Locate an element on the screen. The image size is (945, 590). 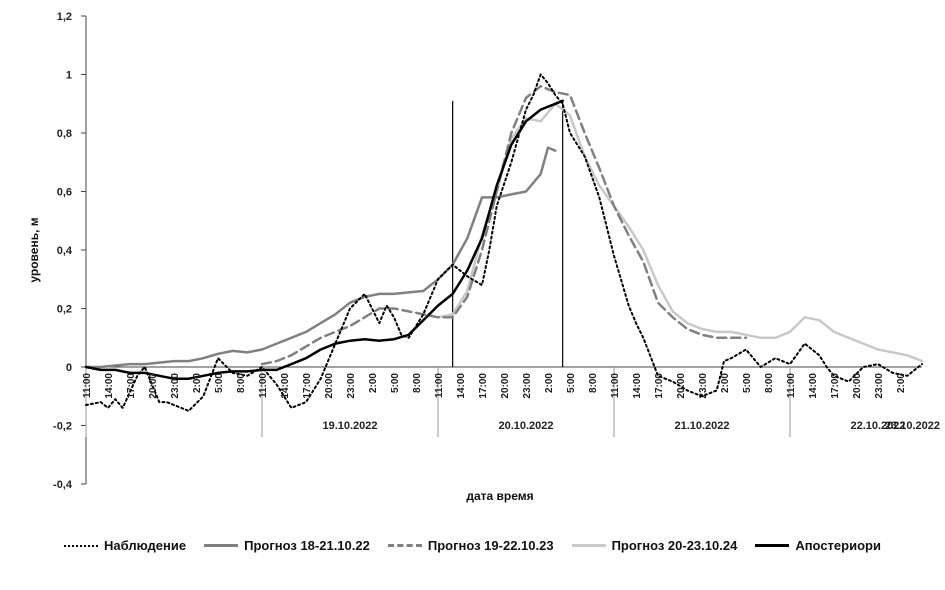
y-tick-label: 0,8 is located at coordinates (64, 134).